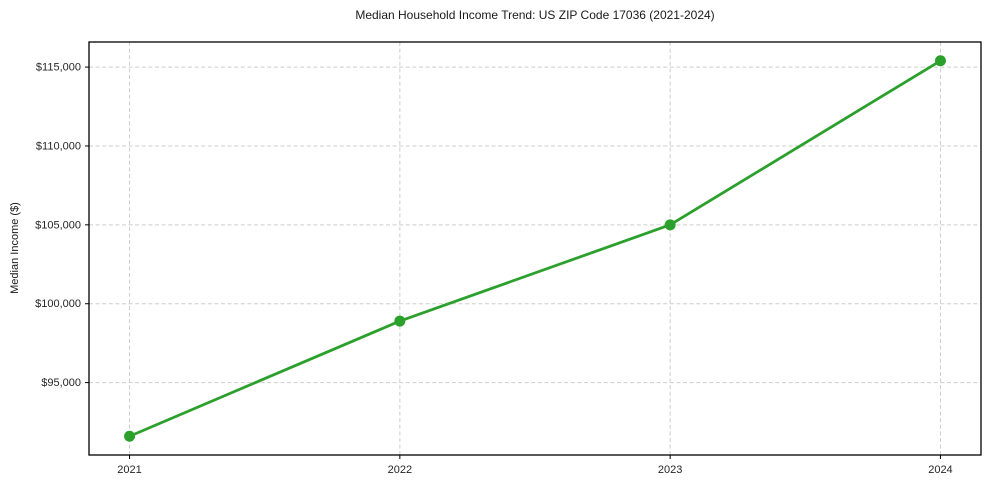  What do you see at coordinates (58, 146) in the screenshot?
I see `y-tick-label: $110,000` at bounding box center [58, 146].